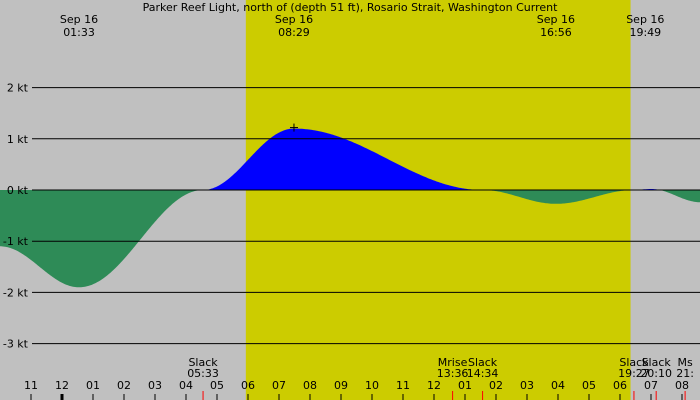 Image resolution: width=700 pixels, height=400 pixels. Describe the element at coordinates (79, 32) in the screenshot. I see `top-event-time-0: 01:33` at that location.